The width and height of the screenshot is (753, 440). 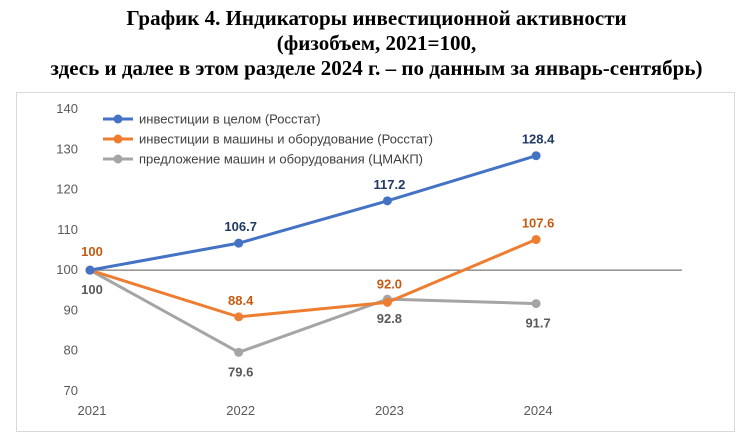 What do you see at coordinates (230, 119) in the screenshot?
I see `legend-entry-0: инвестиции в целом (Росстат)` at bounding box center [230, 119].